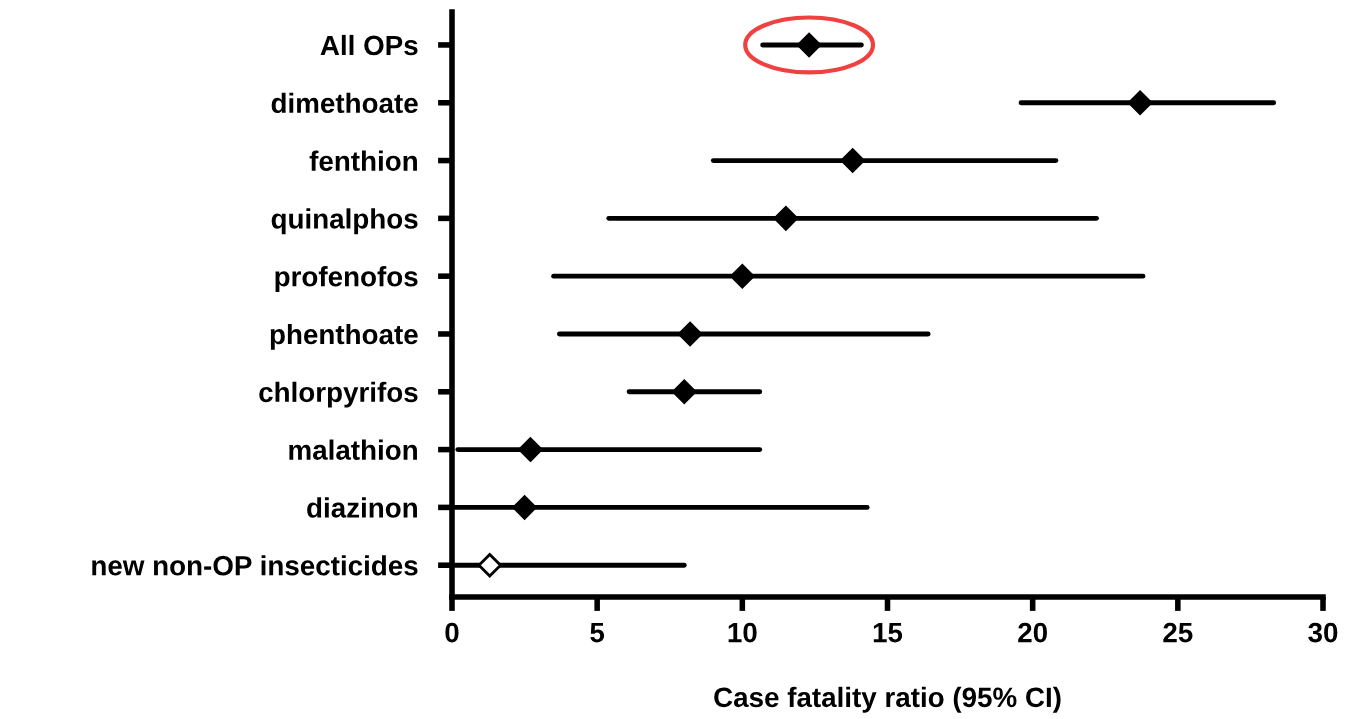 This screenshot has height=719, width=1345. I want to click on x-tick-label: 20, so click(1032, 632).